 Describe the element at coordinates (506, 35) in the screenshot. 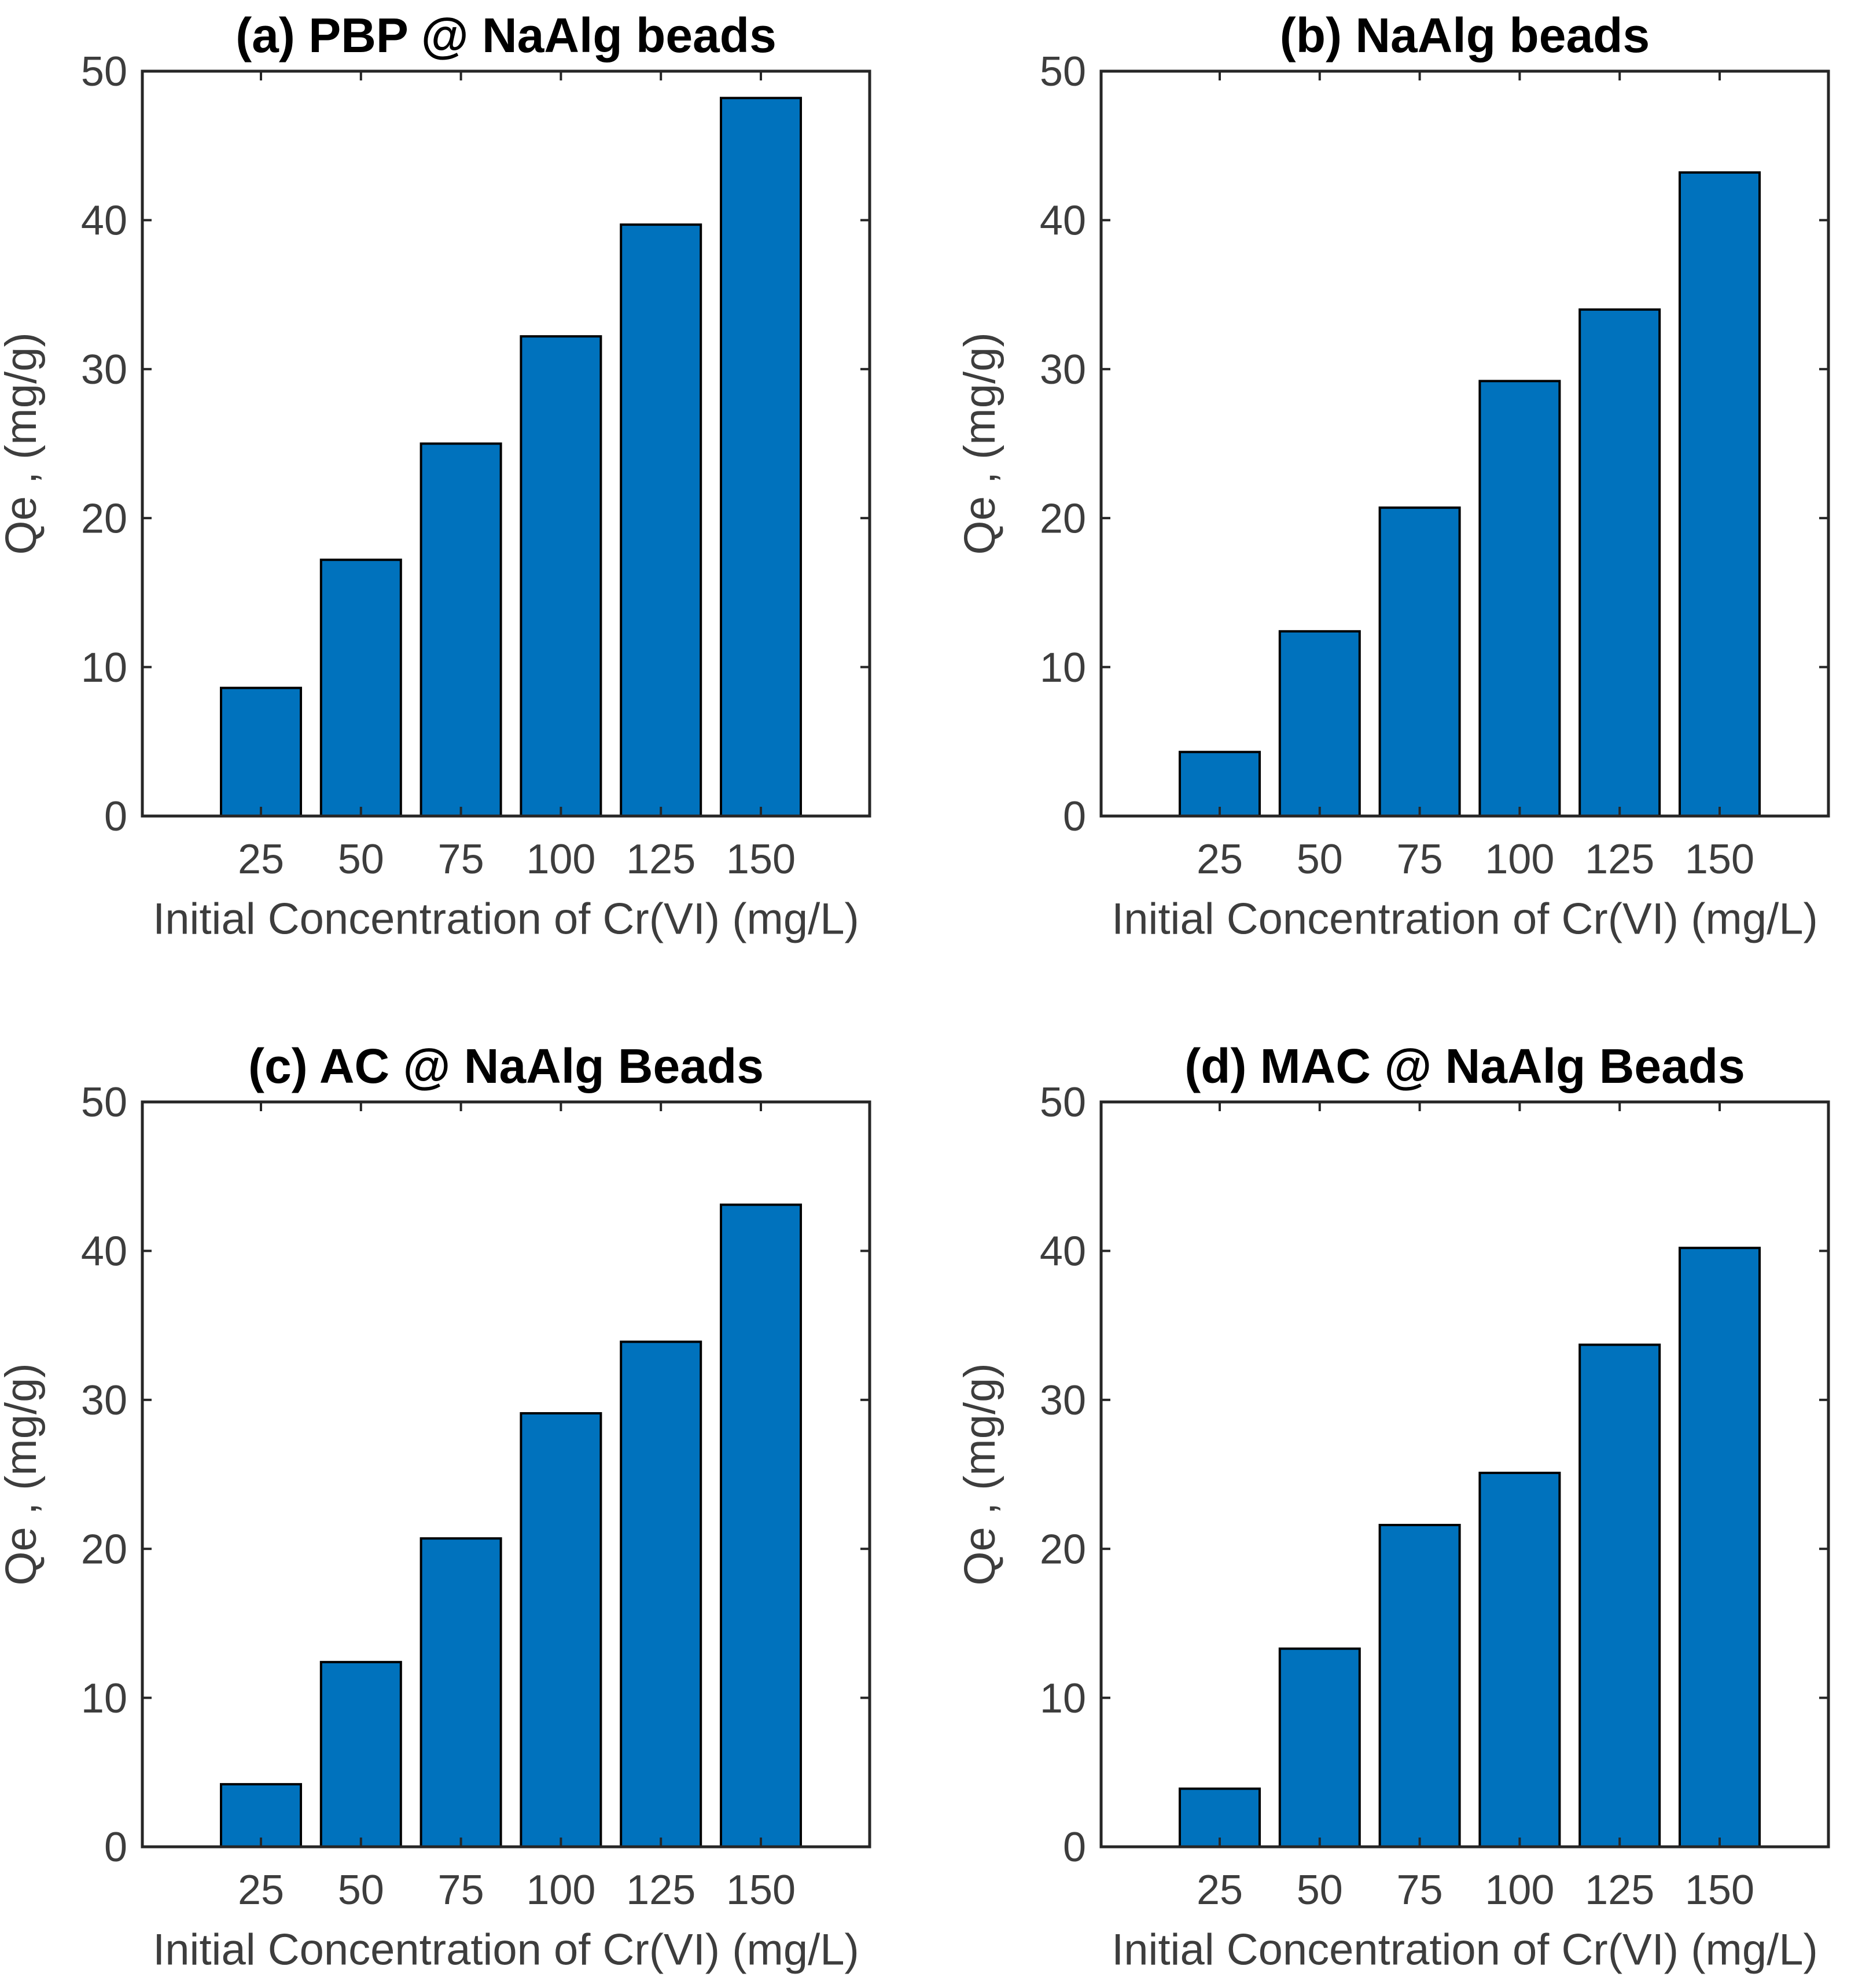

I see `chart-a-title: (a) PBP @ NaAlg beads` at that location.